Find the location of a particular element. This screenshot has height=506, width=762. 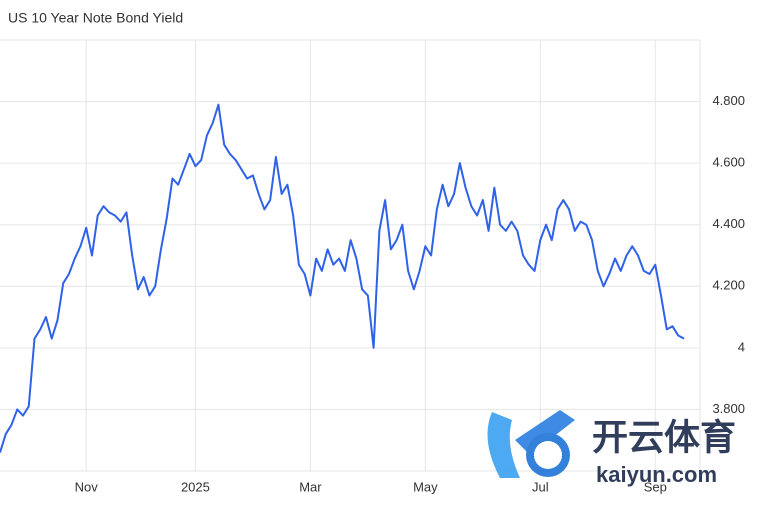

x-tick-label: Mar is located at coordinates (310, 486).